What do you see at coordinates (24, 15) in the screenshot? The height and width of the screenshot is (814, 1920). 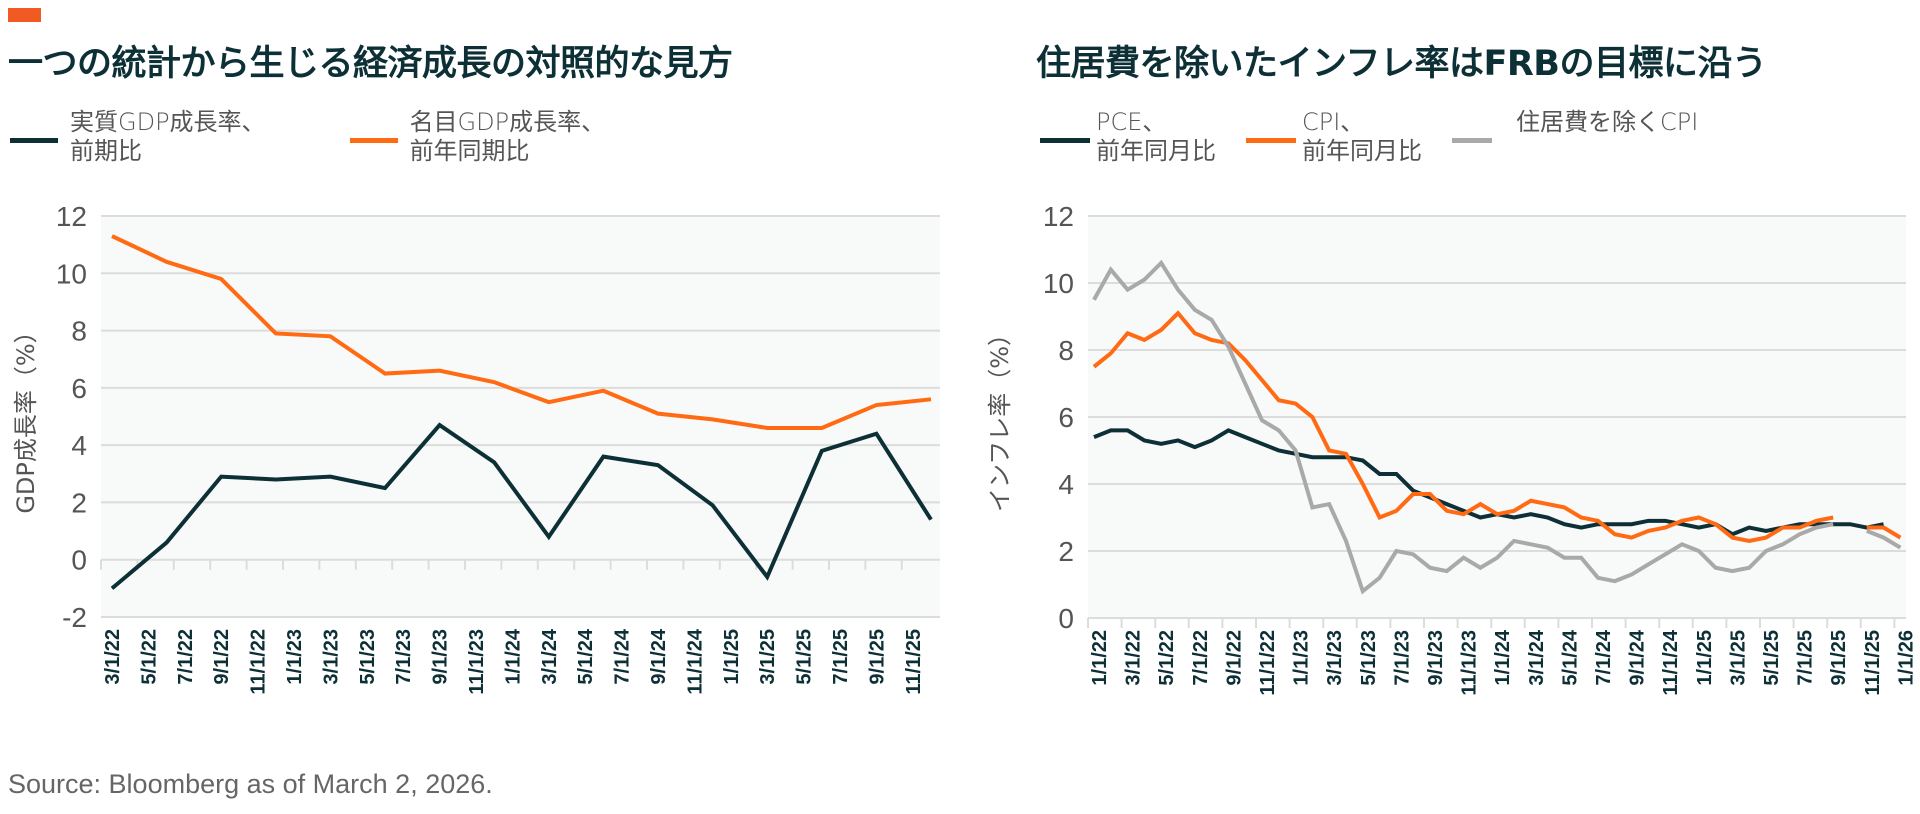 I see `accent-bar` at bounding box center [24, 15].